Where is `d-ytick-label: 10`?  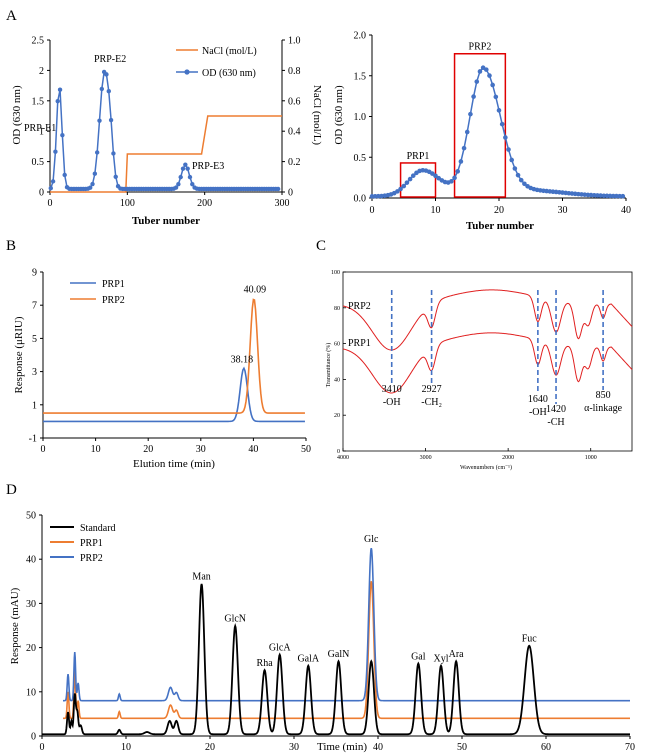 d-ytick-label: 10 is located at coordinates (31, 692).